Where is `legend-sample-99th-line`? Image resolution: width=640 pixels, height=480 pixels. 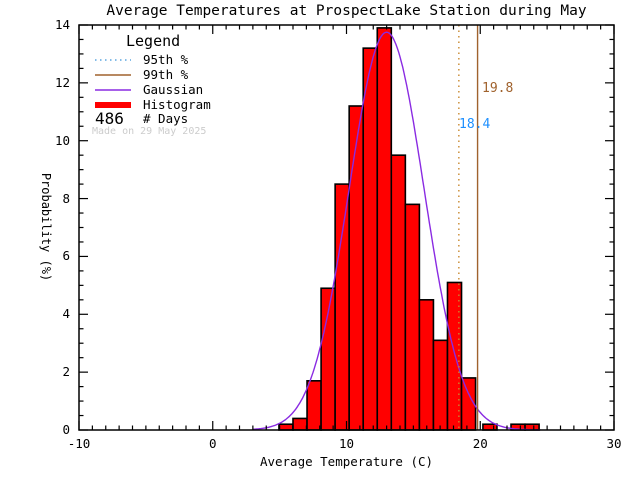
legend-sample-99th-line is located at coordinates (113, 75).